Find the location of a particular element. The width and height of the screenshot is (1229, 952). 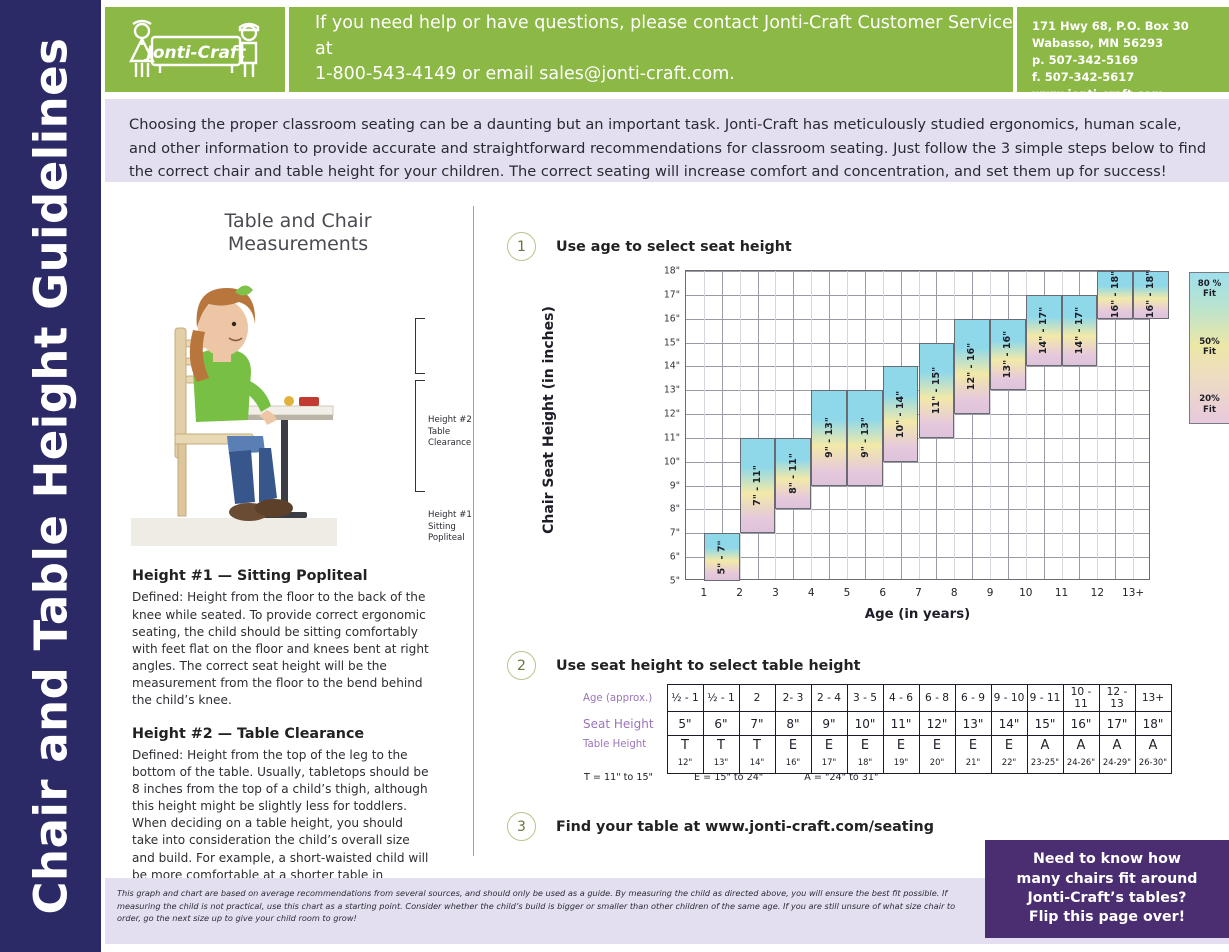

cell-table-code: A is located at coordinates (1081, 745).